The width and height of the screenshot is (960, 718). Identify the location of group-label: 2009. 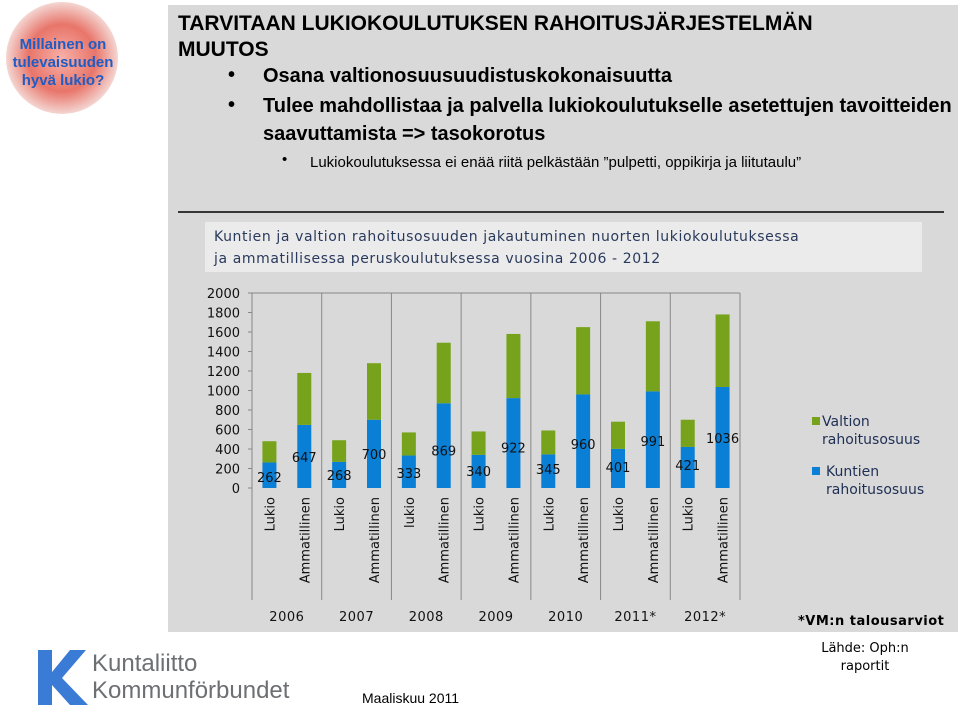
(495, 617).